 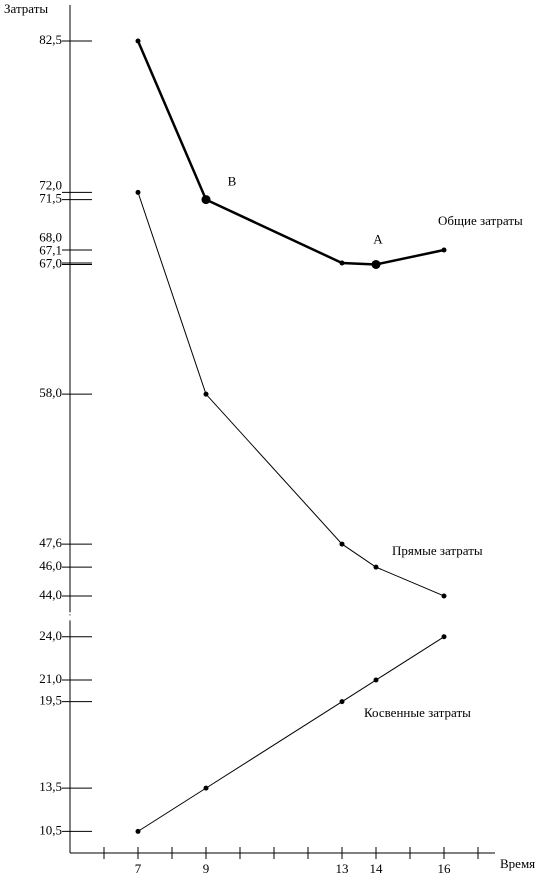 I want to click on y-tick-label: 24,0, so click(x=50, y=635).